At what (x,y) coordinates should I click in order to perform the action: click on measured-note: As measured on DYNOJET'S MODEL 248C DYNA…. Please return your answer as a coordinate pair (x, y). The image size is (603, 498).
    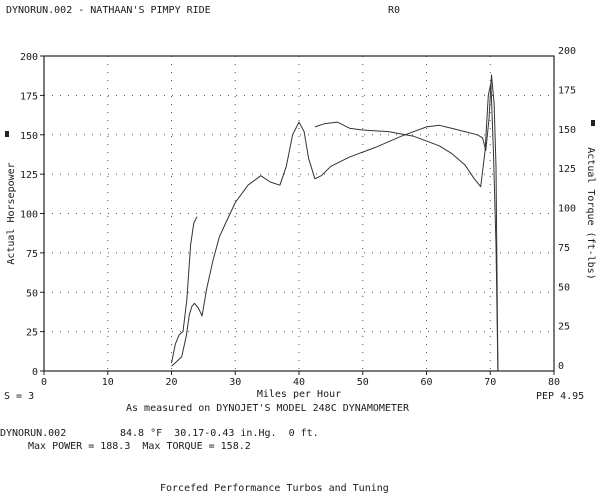
    Looking at the image, I should click on (267, 408).